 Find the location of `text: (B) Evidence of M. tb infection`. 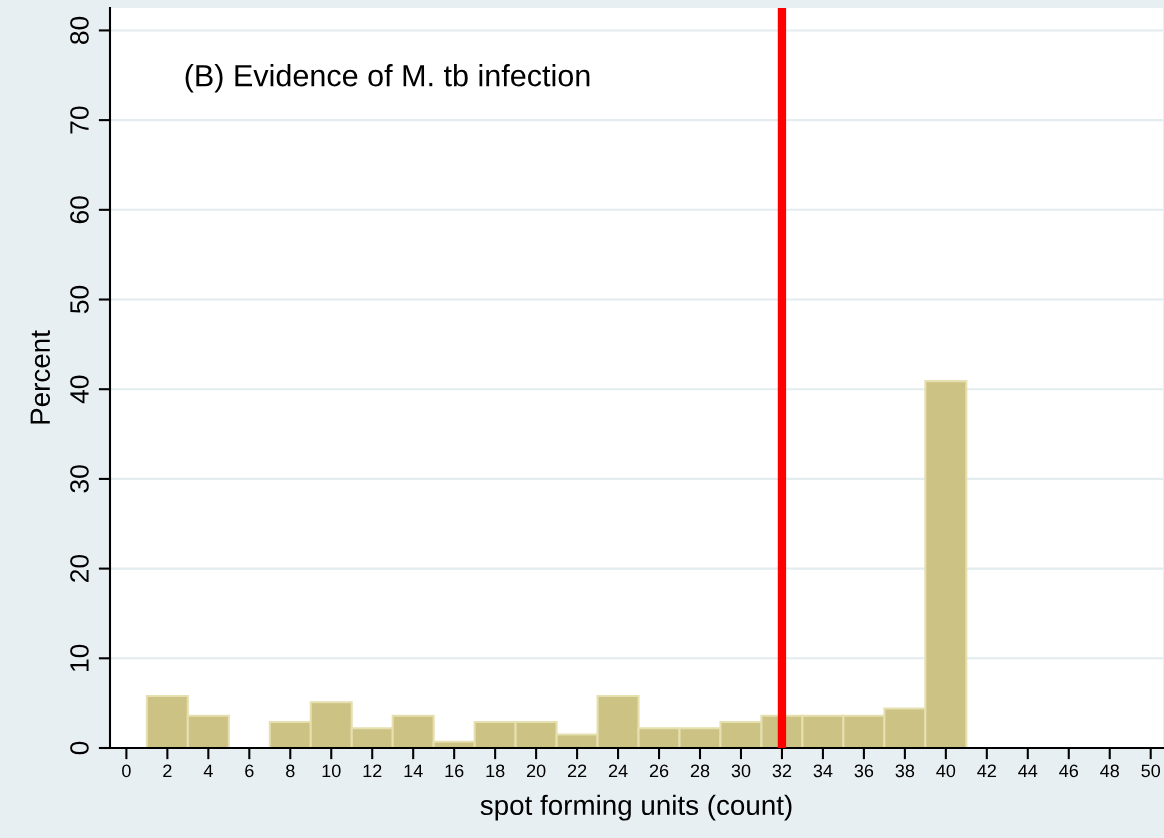

text: (B) Evidence of M. tb infection is located at coordinates (387, 78).